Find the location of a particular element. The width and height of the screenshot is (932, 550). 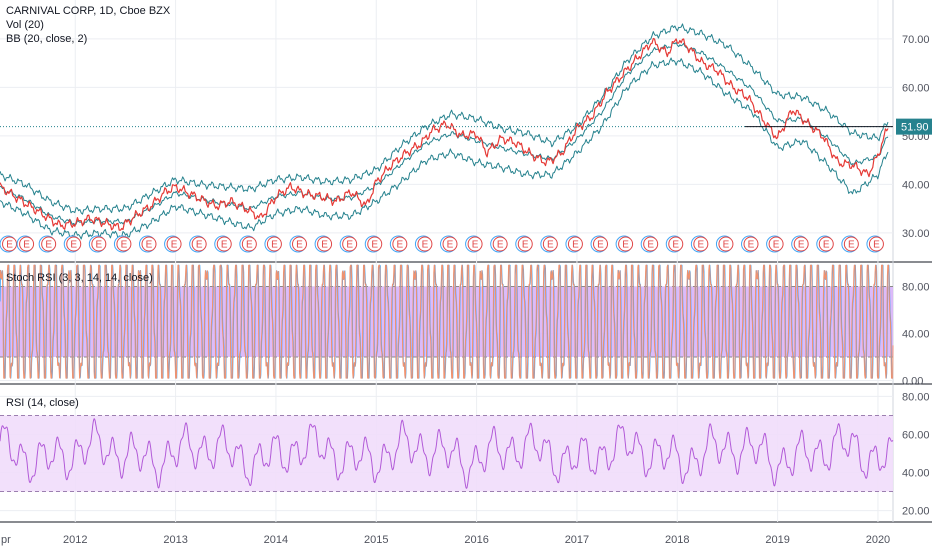

last-price-label: 51.90 is located at coordinates (915, 128).